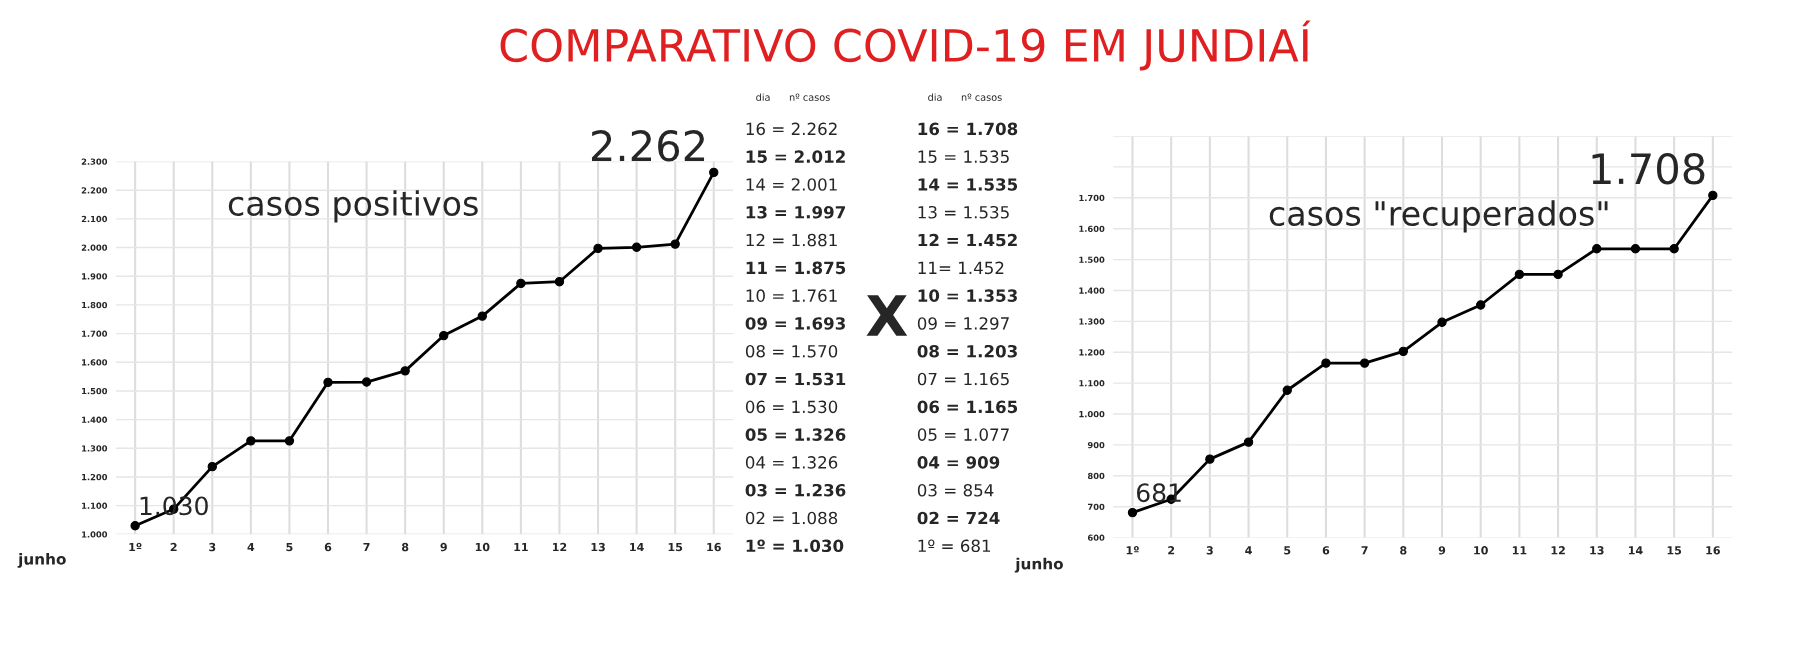 Image resolution: width=1810 pixels, height=654 pixels. I want to click on text: 12 = 1.881, so click(791, 240).